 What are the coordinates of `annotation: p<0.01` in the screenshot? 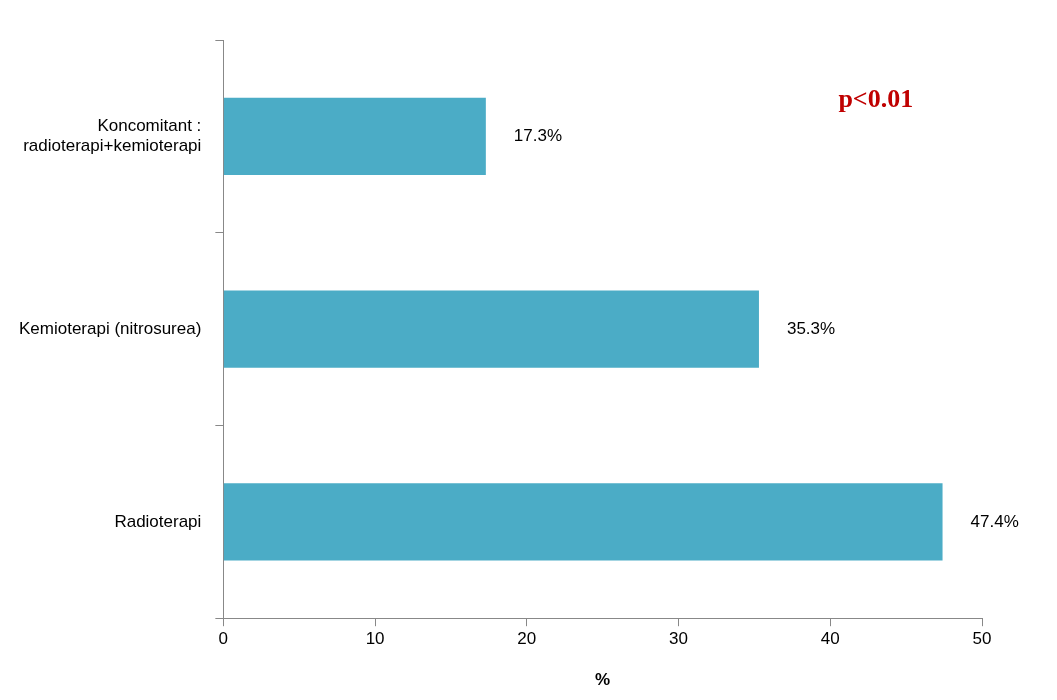 It's located at (876, 98).